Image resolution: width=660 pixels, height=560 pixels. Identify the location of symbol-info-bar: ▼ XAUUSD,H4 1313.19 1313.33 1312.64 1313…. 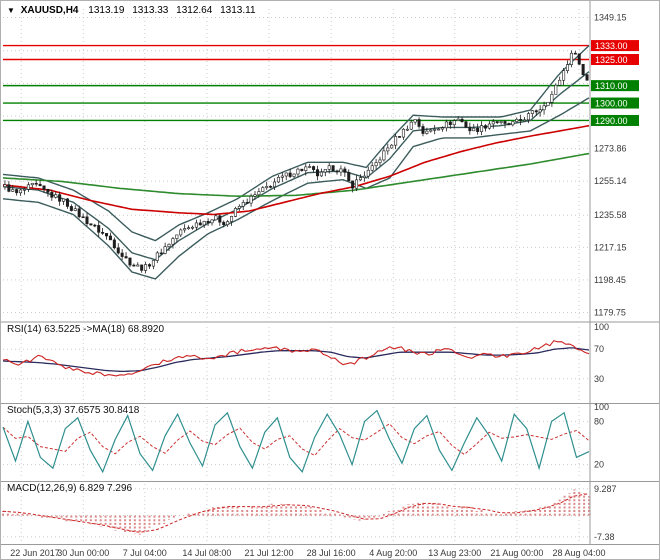
(134, 10).